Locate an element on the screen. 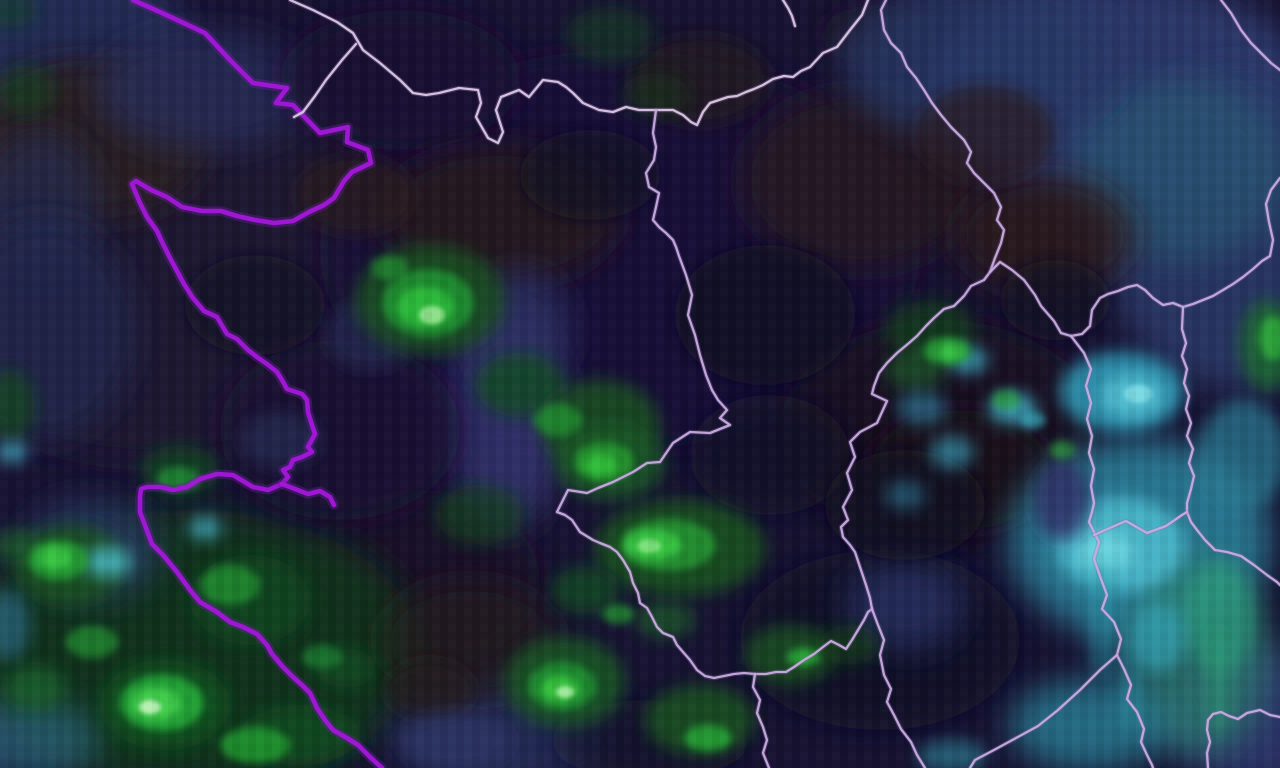 This screenshot has height=768, width=1280. district-border-northwest is located at coordinates (579, 72).